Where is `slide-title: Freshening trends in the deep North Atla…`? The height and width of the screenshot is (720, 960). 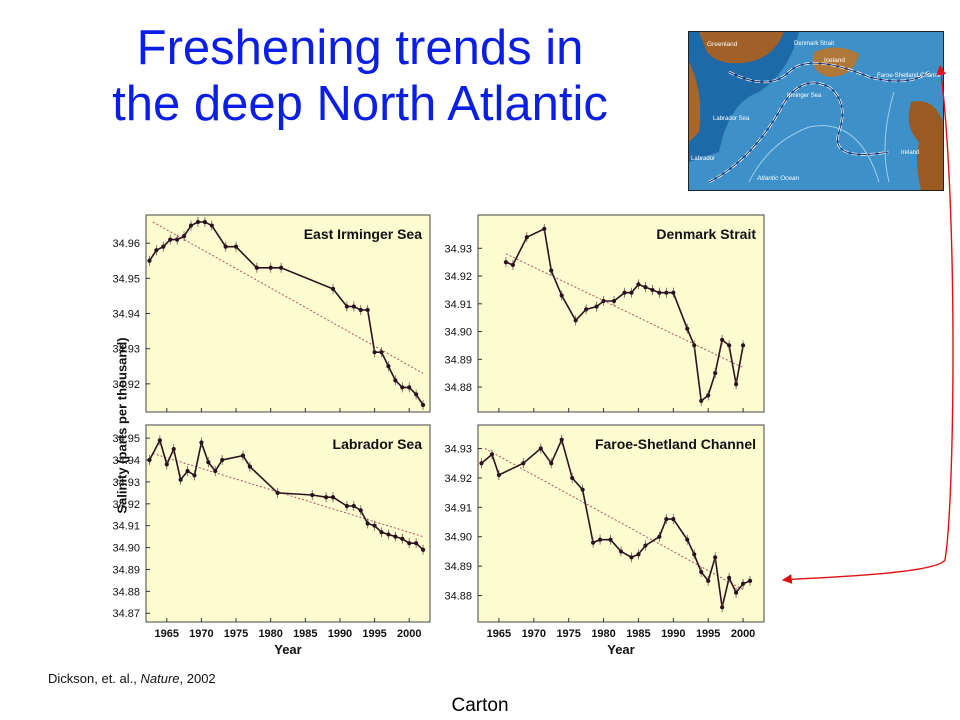 slide-title: Freshening trends in the deep North Atla… is located at coordinates (360, 76).